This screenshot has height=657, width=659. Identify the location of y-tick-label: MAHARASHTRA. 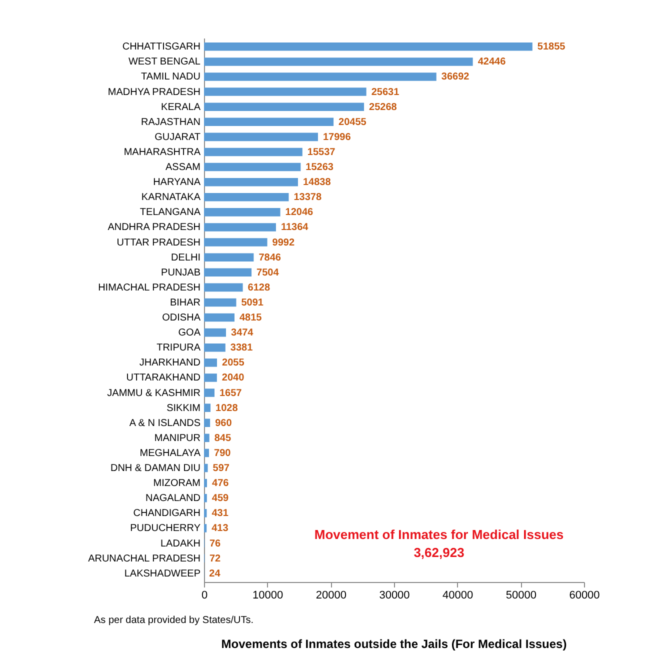
(162, 152).